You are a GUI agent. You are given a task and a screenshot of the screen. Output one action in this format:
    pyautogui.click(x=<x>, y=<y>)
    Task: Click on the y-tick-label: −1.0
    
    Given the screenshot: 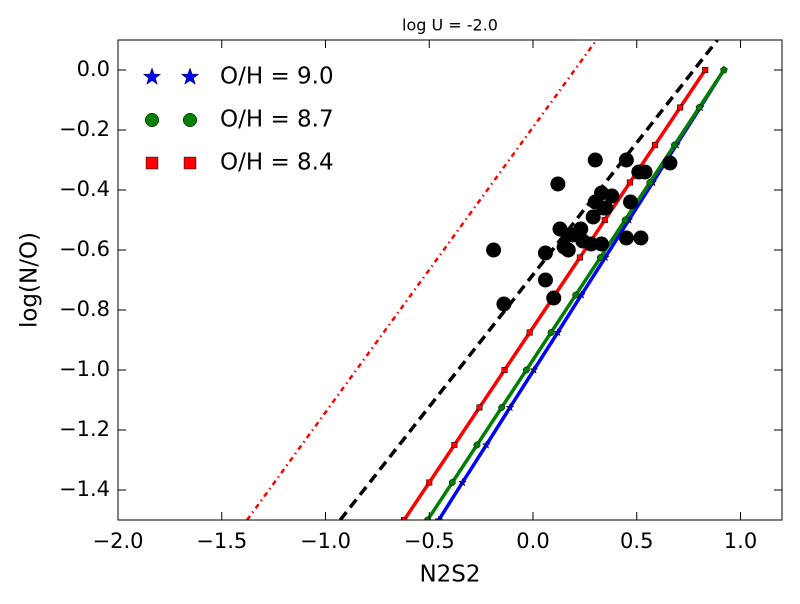 What is the action you would take?
    pyautogui.click(x=84, y=369)
    